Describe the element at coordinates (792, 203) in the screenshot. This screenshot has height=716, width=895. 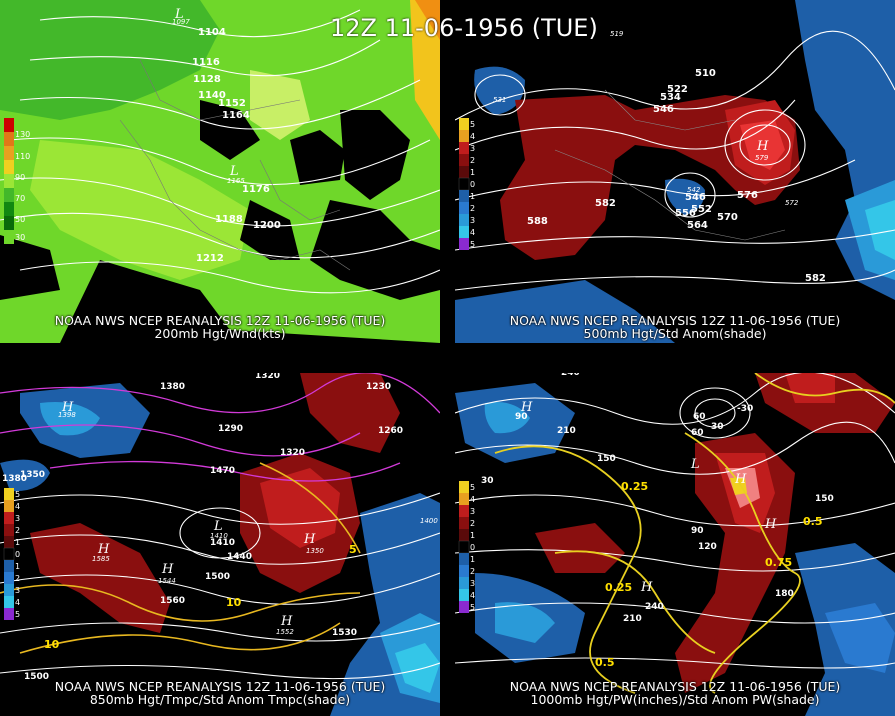
I see `low-value: 572` at that location.